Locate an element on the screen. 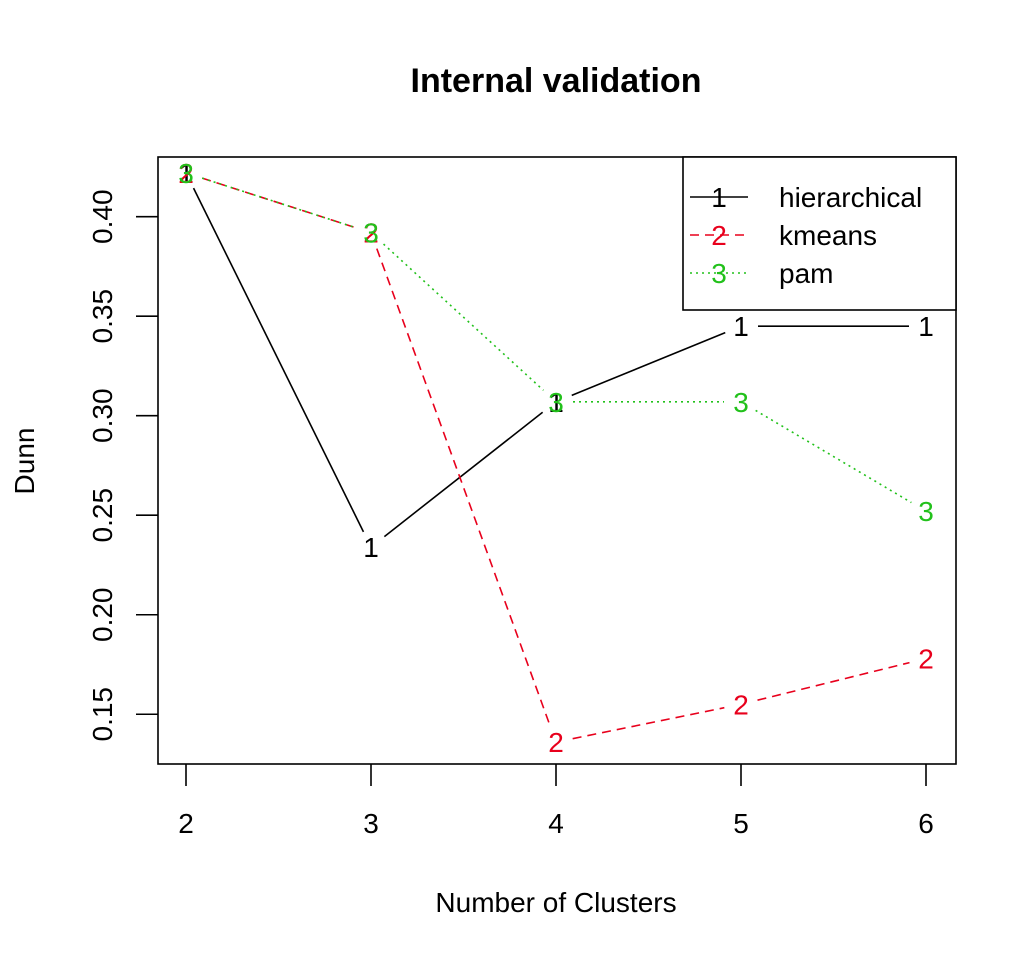  y-tick-label: 0.35 is located at coordinates (102, 316).